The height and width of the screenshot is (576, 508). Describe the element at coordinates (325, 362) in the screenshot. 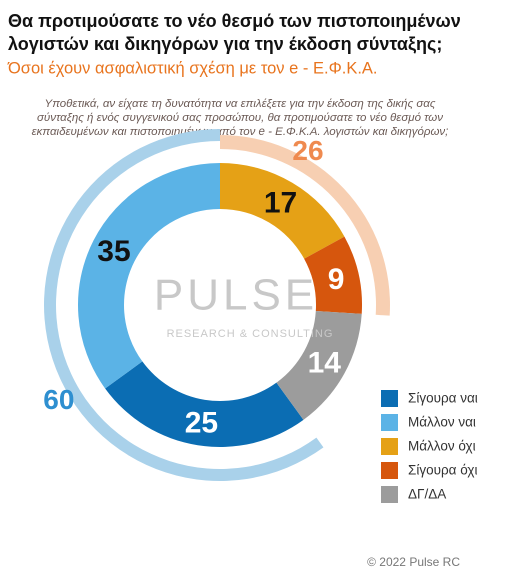

I see `segment-label: 14` at that location.